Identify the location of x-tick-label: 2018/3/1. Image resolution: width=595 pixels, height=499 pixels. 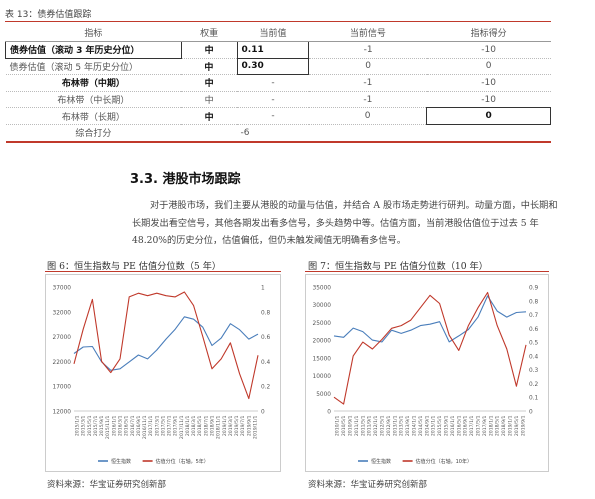
(194, 425).